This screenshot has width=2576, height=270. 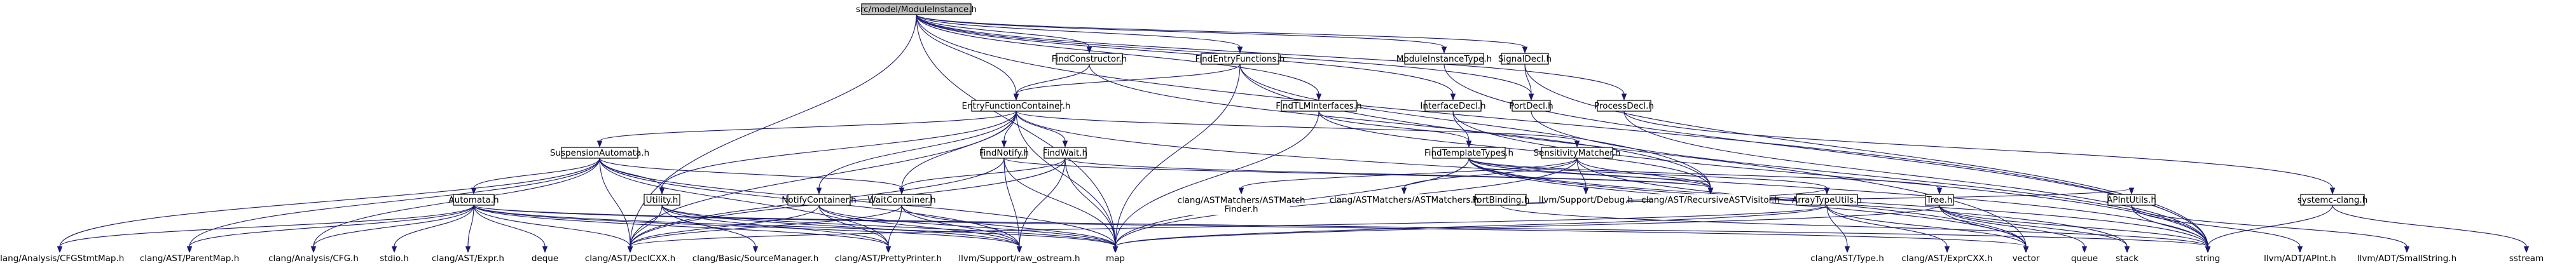 I want to click on node-label: clang/AST/PrettyPrinter.h, so click(x=889, y=258).